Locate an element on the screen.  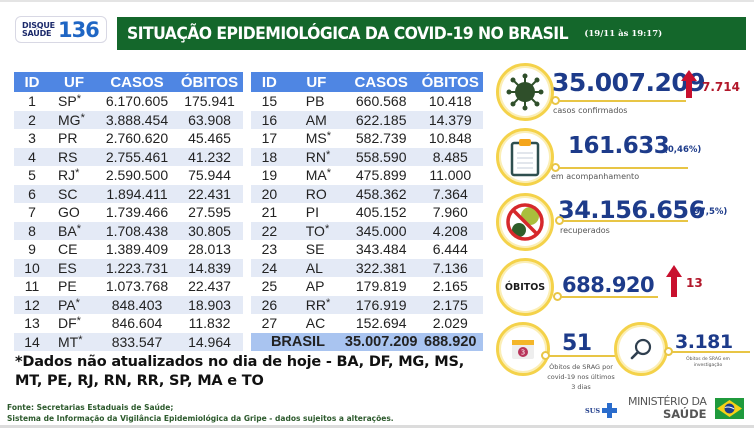
srag-recent-value: 51 is located at coordinates (577, 343).